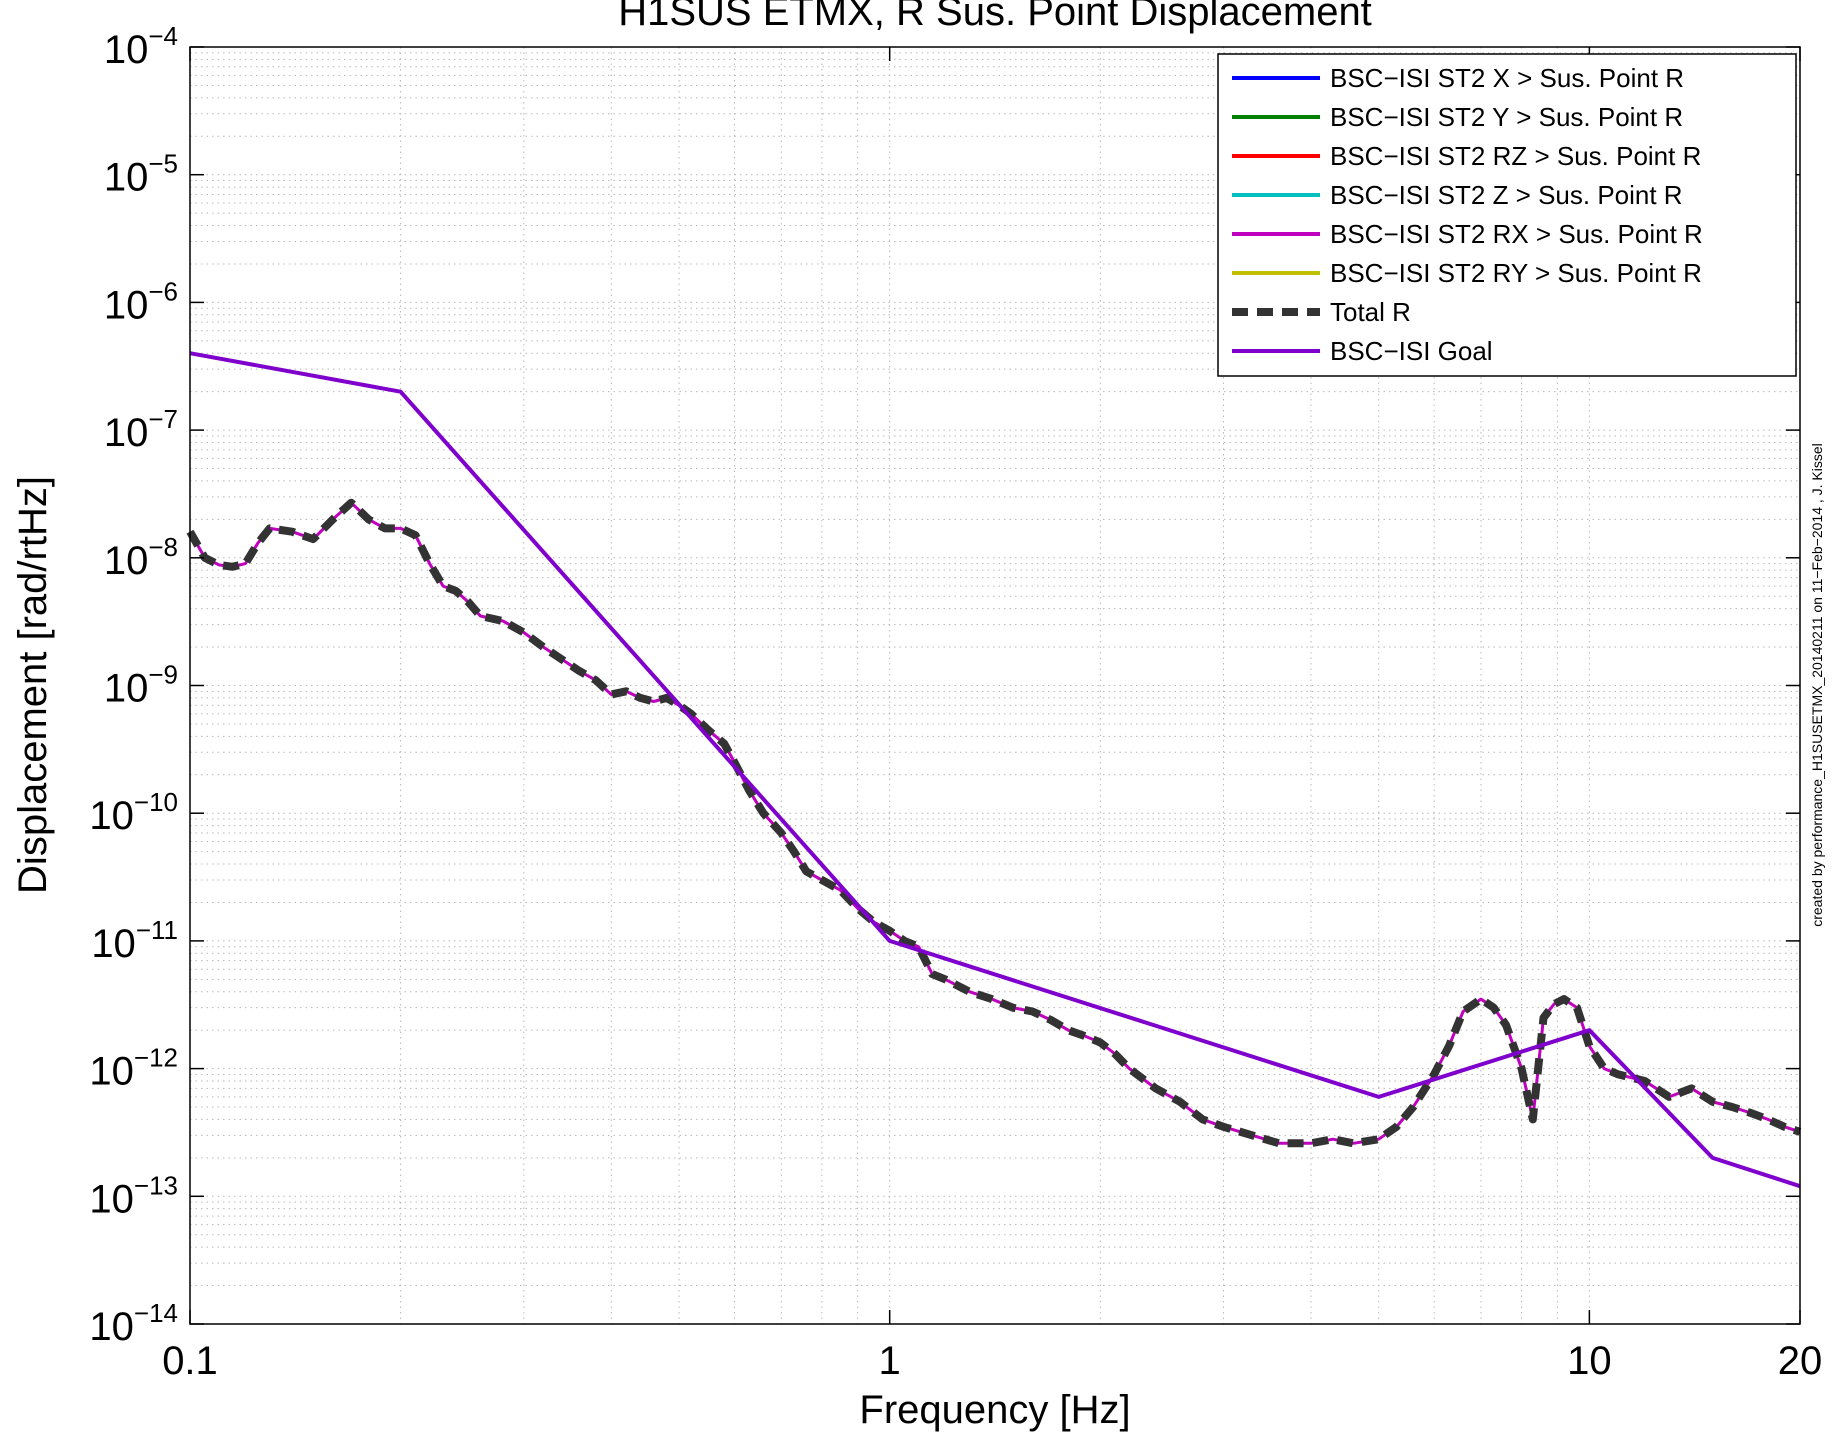 The image size is (1839, 1435). Describe the element at coordinates (1516, 273) in the screenshot. I see `legend-entry-label: BSC−ISI ST2 RY > Sus. Point R` at that location.